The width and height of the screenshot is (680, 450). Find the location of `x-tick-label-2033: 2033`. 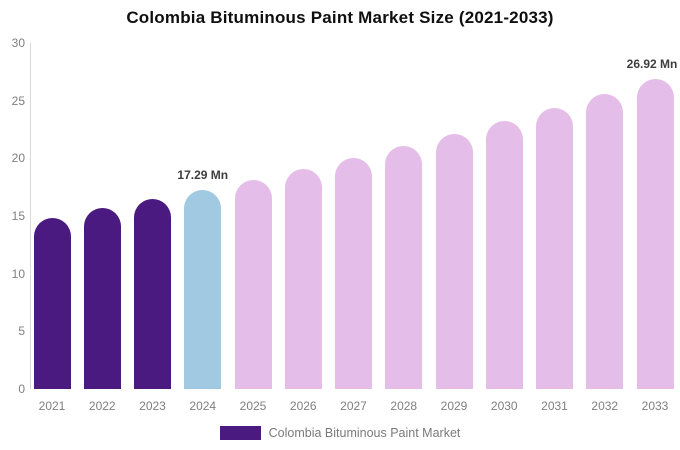

x-tick-label-2033: 2033 is located at coordinates (655, 406).